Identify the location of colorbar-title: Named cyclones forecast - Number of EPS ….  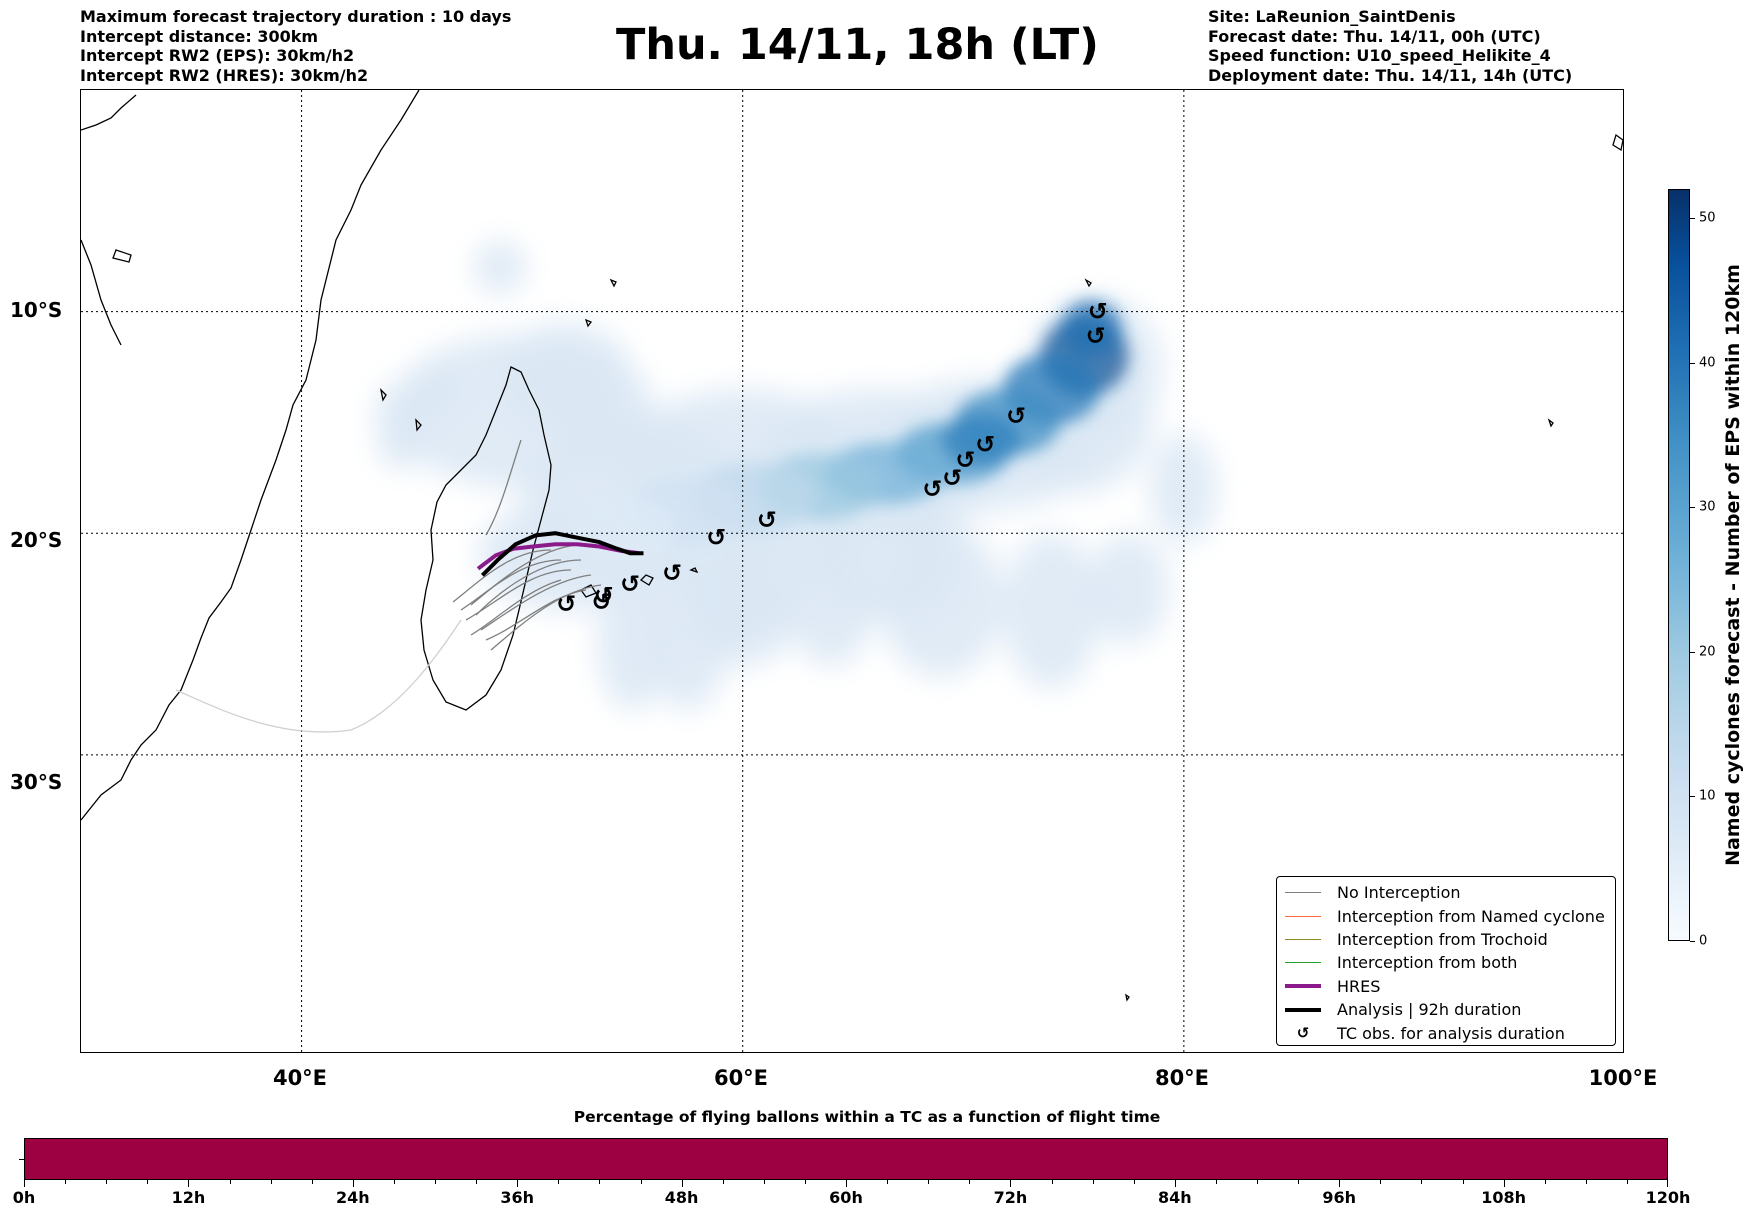
(1733, 565).